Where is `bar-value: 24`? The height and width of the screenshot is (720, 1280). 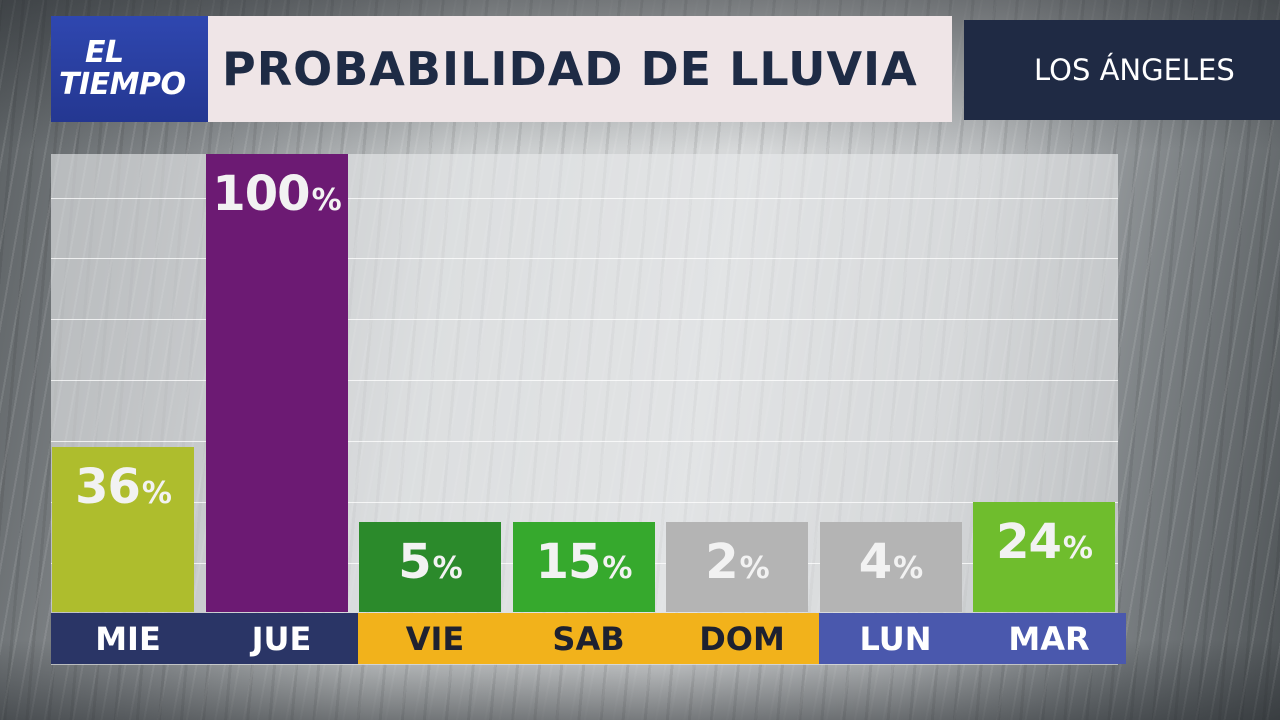
bar-value: 24 is located at coordinates (1029, 542).